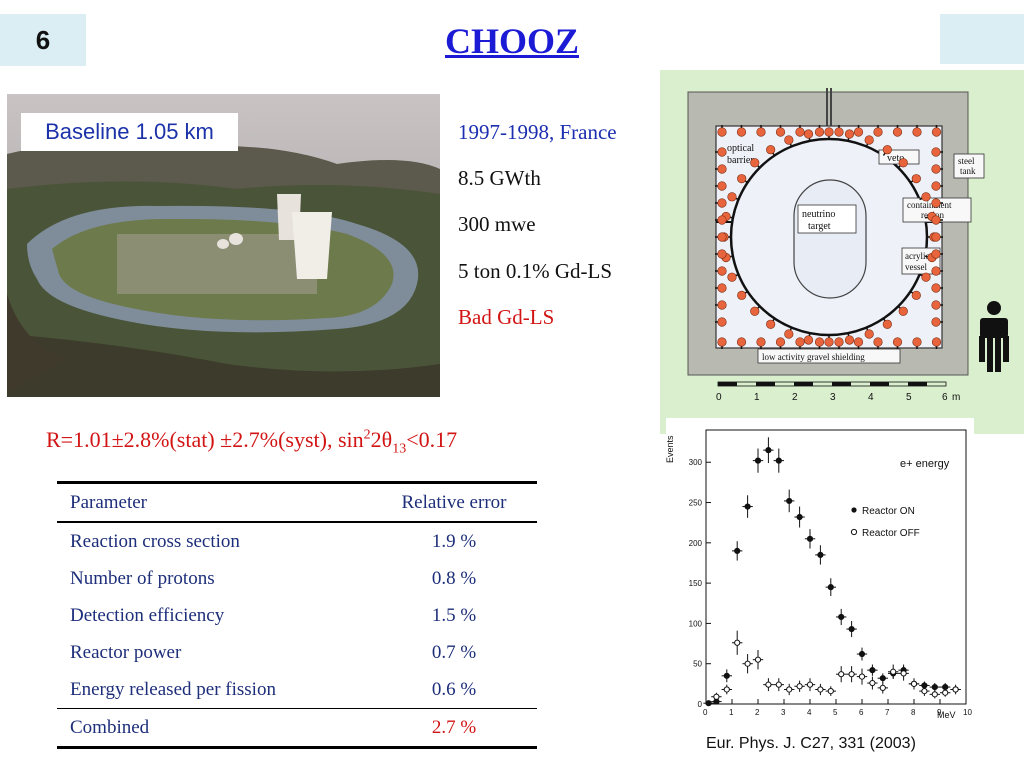  Describe the element at coordinates (454, 541) in the screenshot. I see `error-cell: 1.9 %` at that location.